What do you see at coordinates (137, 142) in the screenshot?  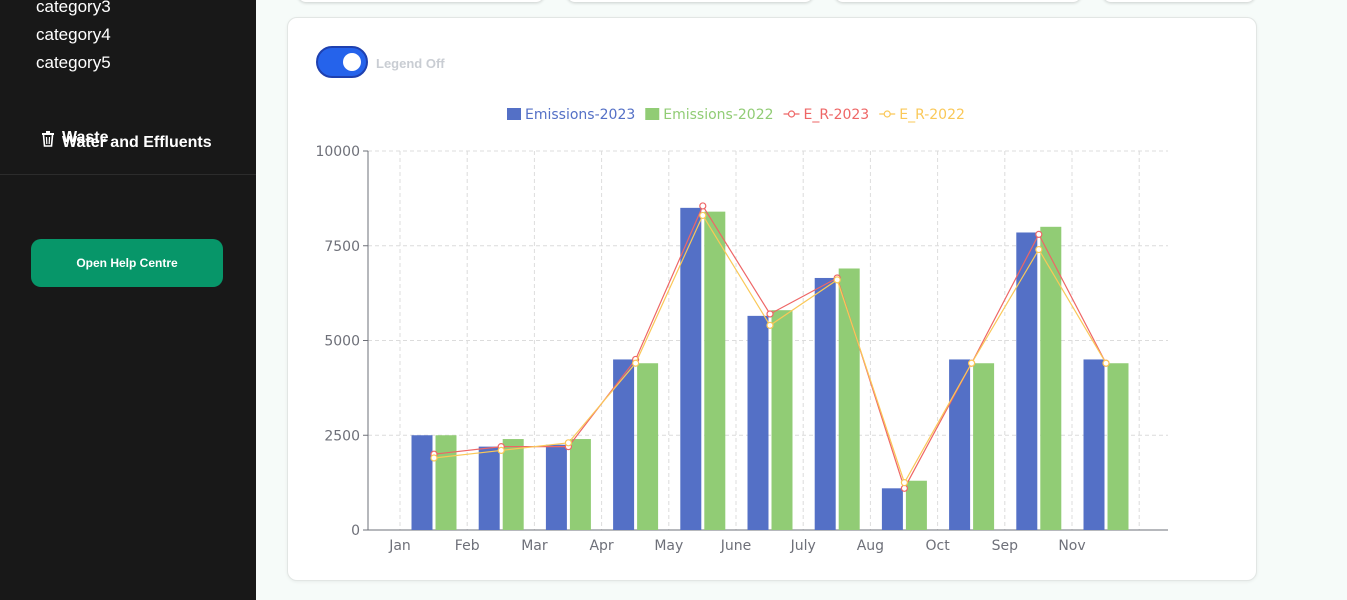 I see `sidebar-item-water-effluents: Water and Effluents` at bounding box center [137, 142].